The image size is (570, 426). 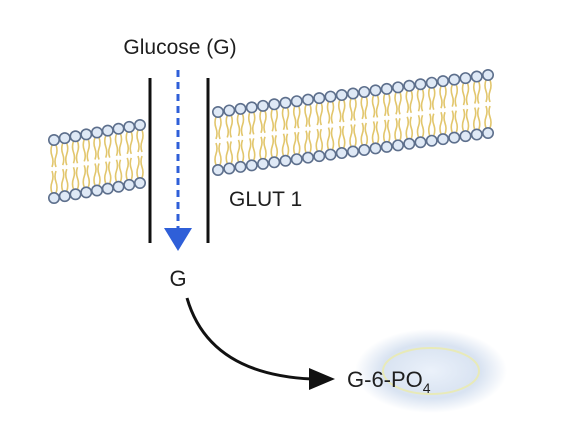 I want to click on product-label: G-6-PO4, so click(x=389, y=381).